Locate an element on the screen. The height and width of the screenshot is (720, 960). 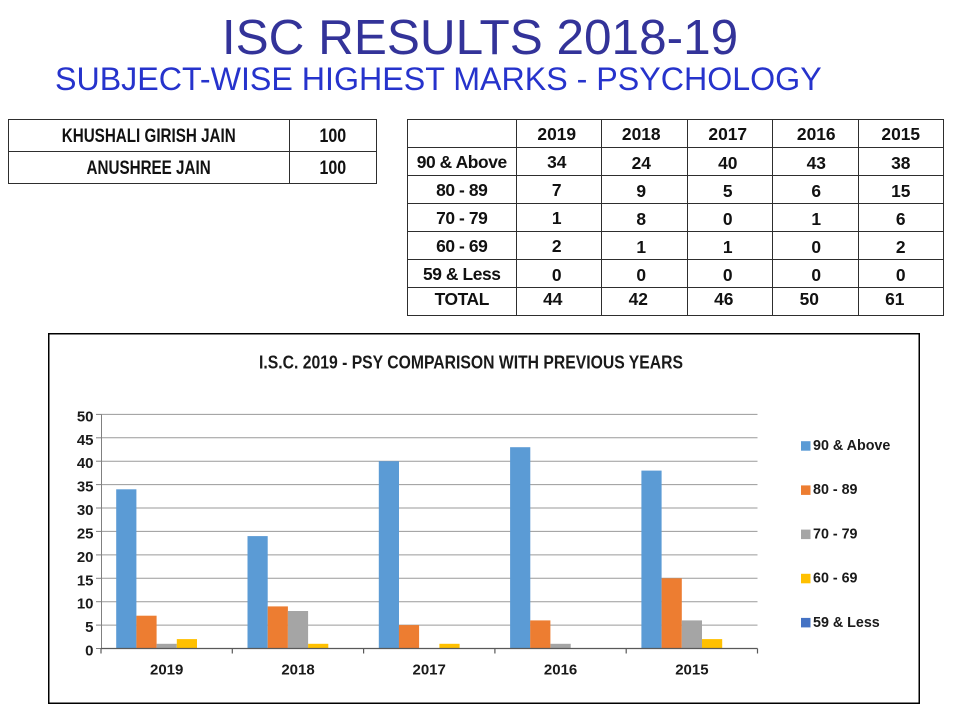
svg-text: 90 & Above is located at coordinates (851, 446).